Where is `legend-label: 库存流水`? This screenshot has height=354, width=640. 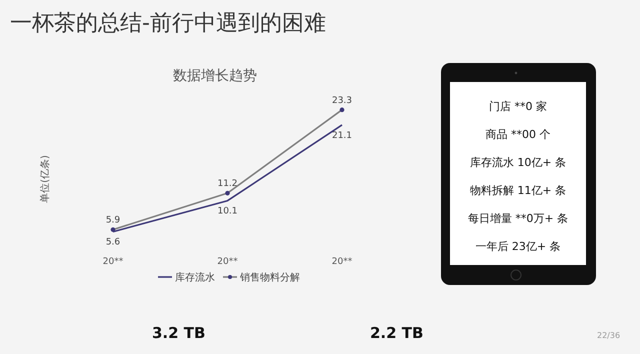
legend-label: 库存流水 is located at coordinates (195, 278).